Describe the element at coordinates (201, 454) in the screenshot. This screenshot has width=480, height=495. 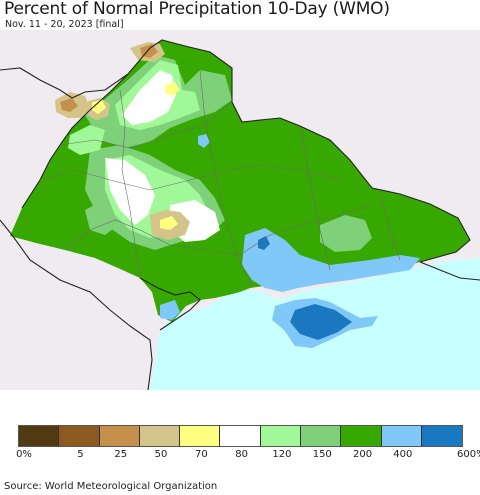
I see `legend-tick-label: 70` at that location.